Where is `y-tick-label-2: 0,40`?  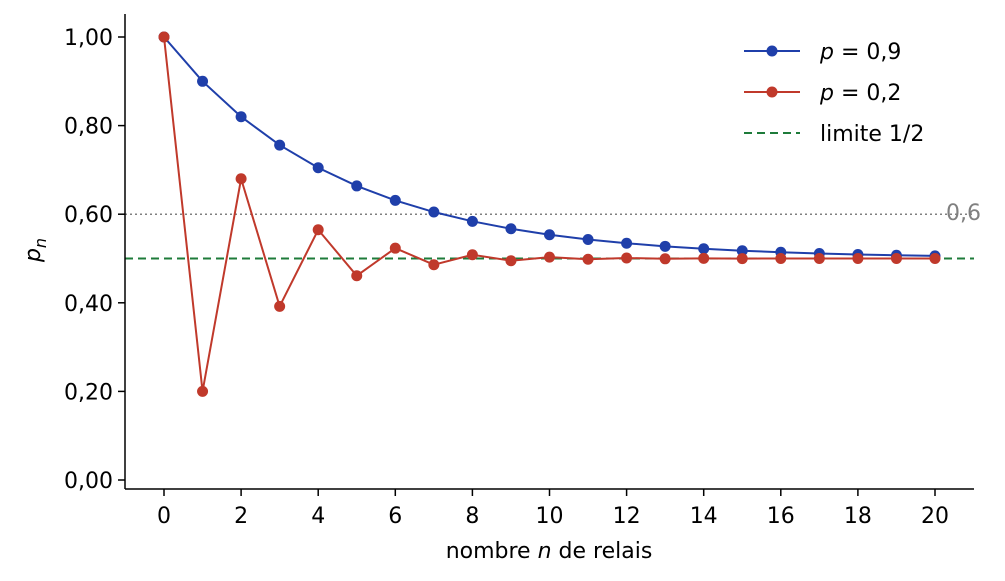
y-tick-label-2: 0,40 is located at coordinates (88, 304).